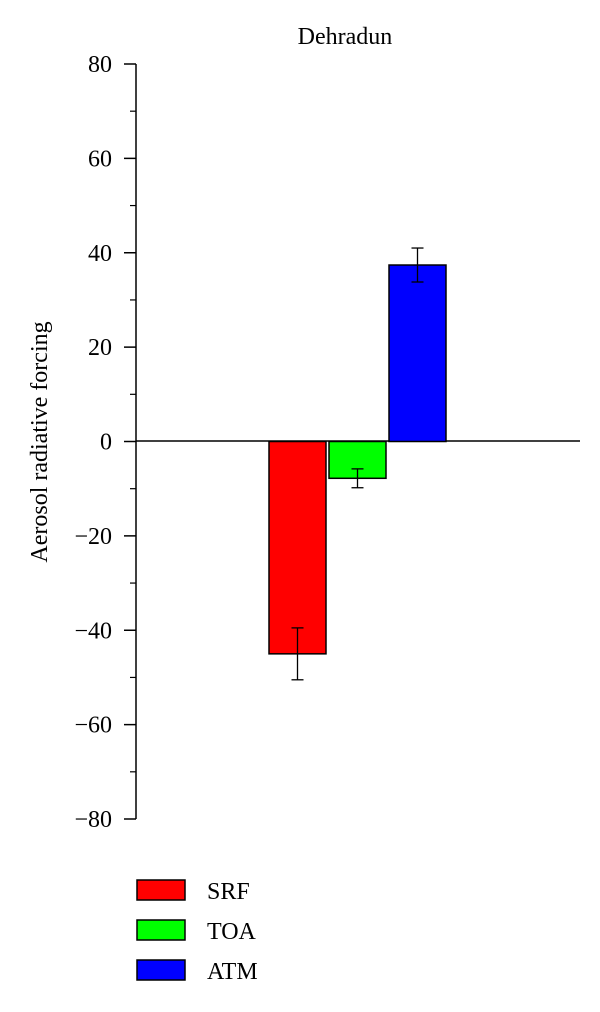 The width and height of the screenshot is (600, 1012). What do you see at coordinates (232, 972) in the screenshot?
I see `legend-label-atm: ATM` at bounding box center [232, 972].